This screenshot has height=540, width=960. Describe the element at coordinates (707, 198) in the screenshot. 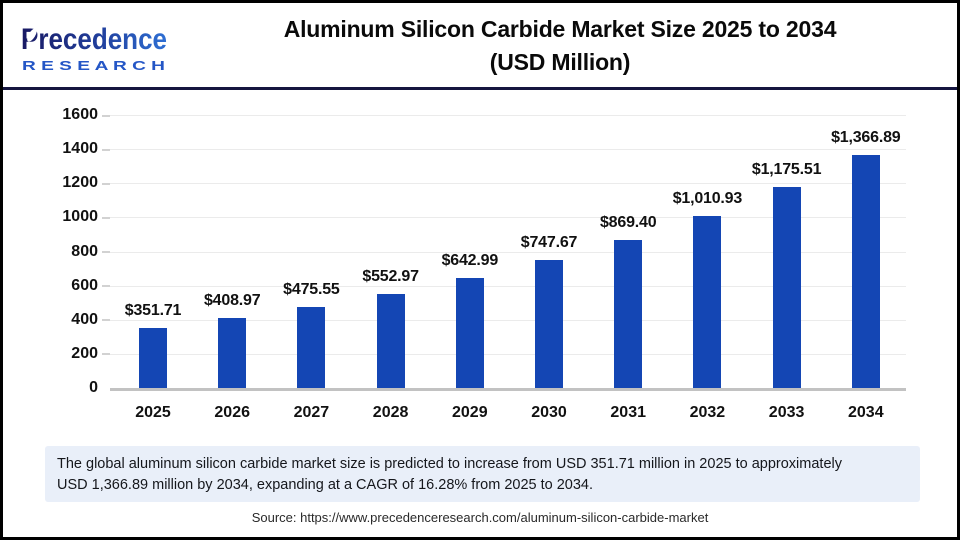

I see `bar-value-label: $1,010.93` at that location.